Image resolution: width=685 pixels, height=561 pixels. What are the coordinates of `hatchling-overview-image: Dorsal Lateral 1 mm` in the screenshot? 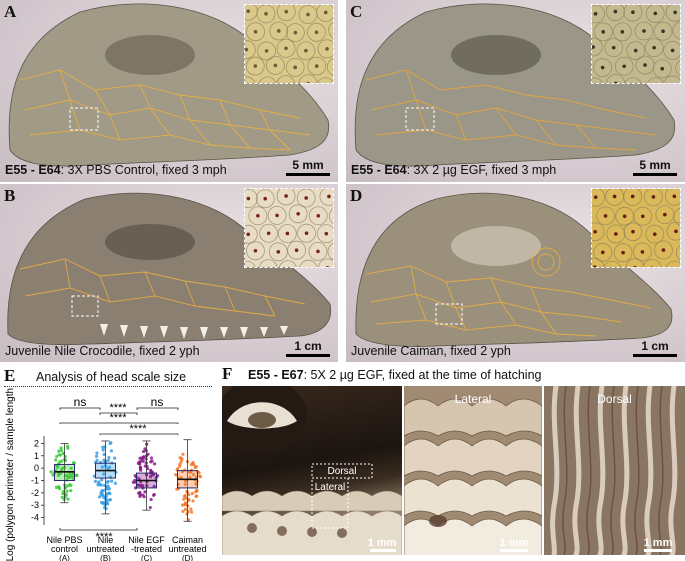 It's located at (312, 470).